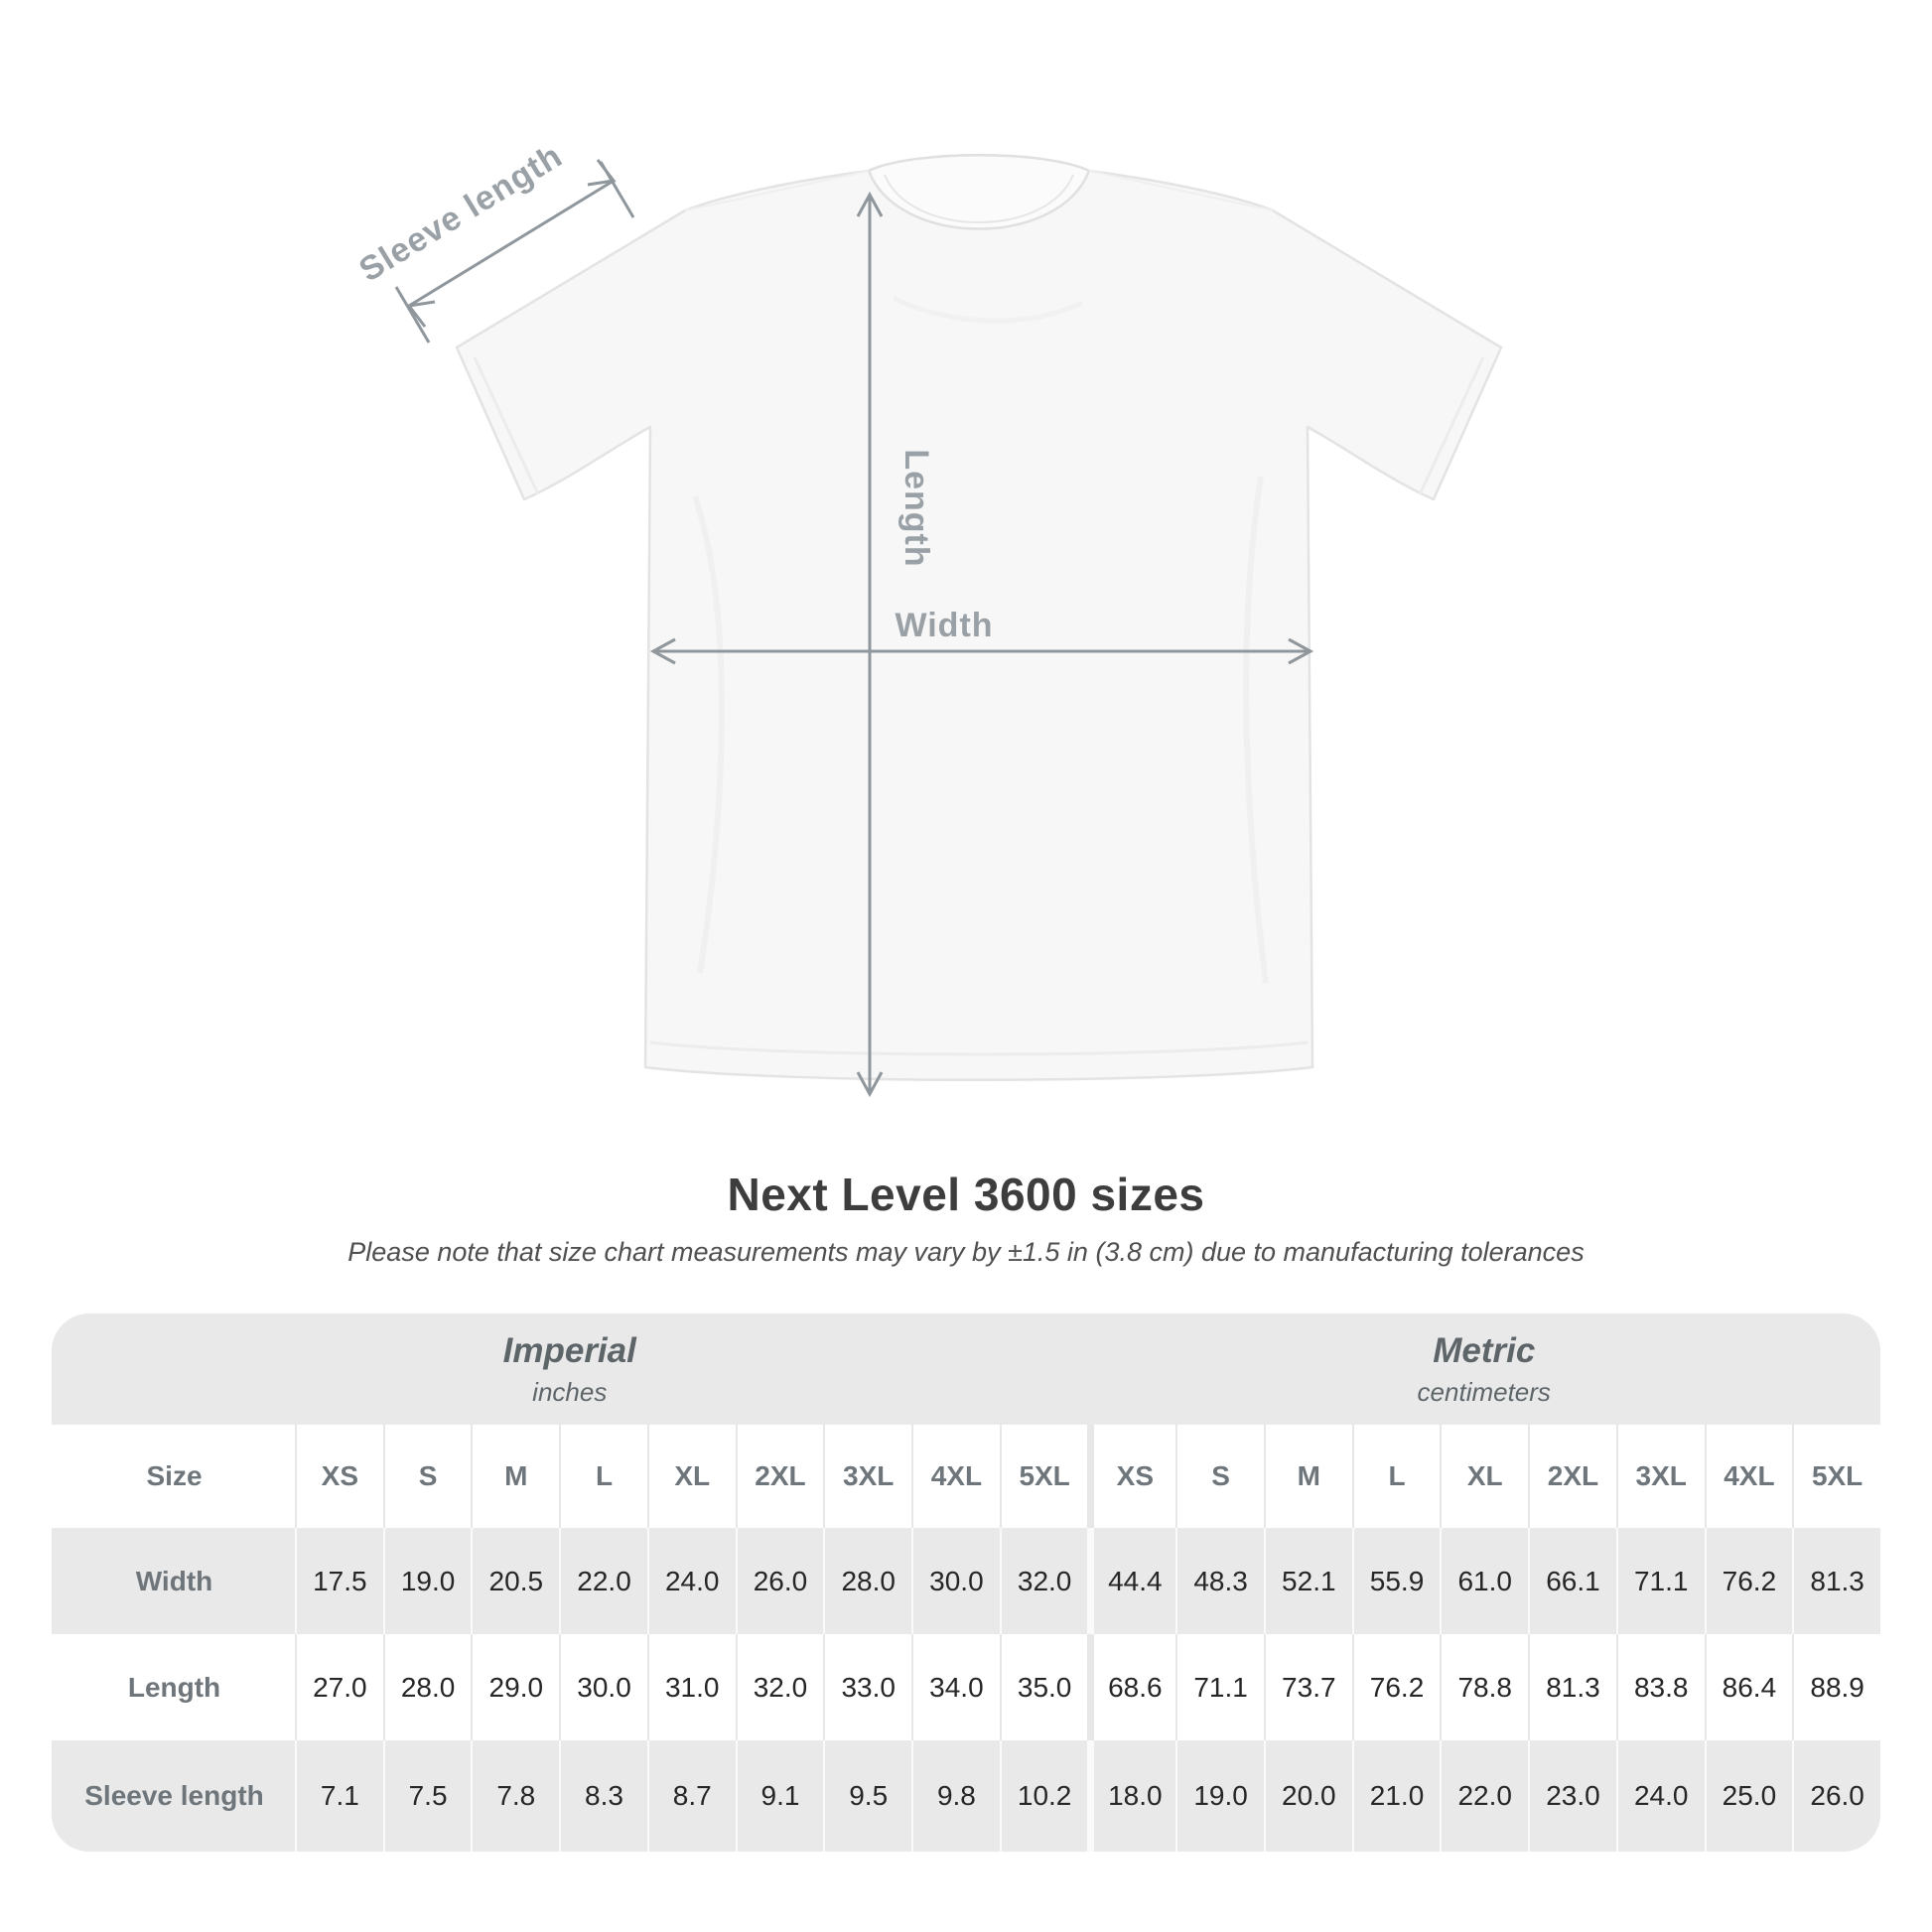  Describe the element at coordinates (1043, 1687) in the screenshot. I see `cell-value: 35.0` at that location.